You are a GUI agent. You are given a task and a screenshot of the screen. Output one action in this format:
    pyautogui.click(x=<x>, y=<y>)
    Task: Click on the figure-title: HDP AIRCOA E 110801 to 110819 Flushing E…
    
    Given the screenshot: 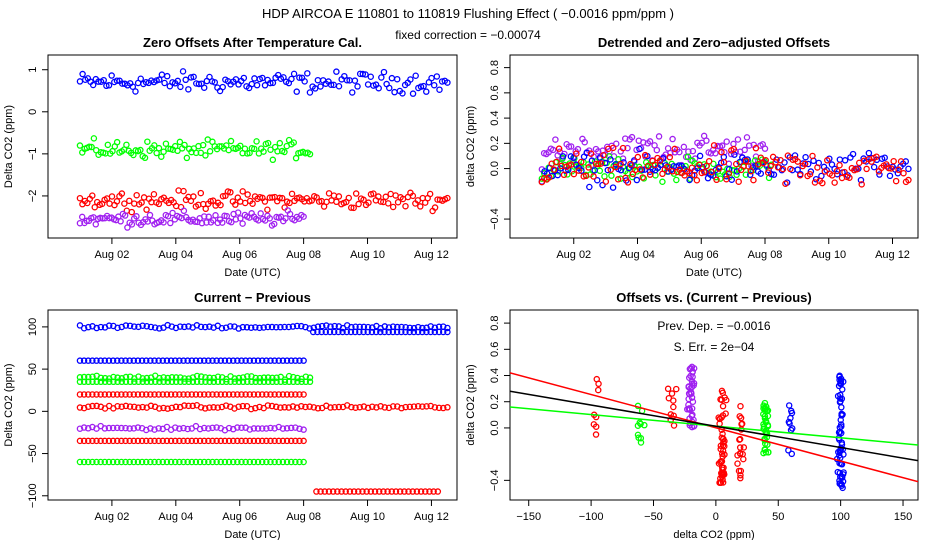 What is the action you would take?
    pyautogui.click(x=468, y=13)
    